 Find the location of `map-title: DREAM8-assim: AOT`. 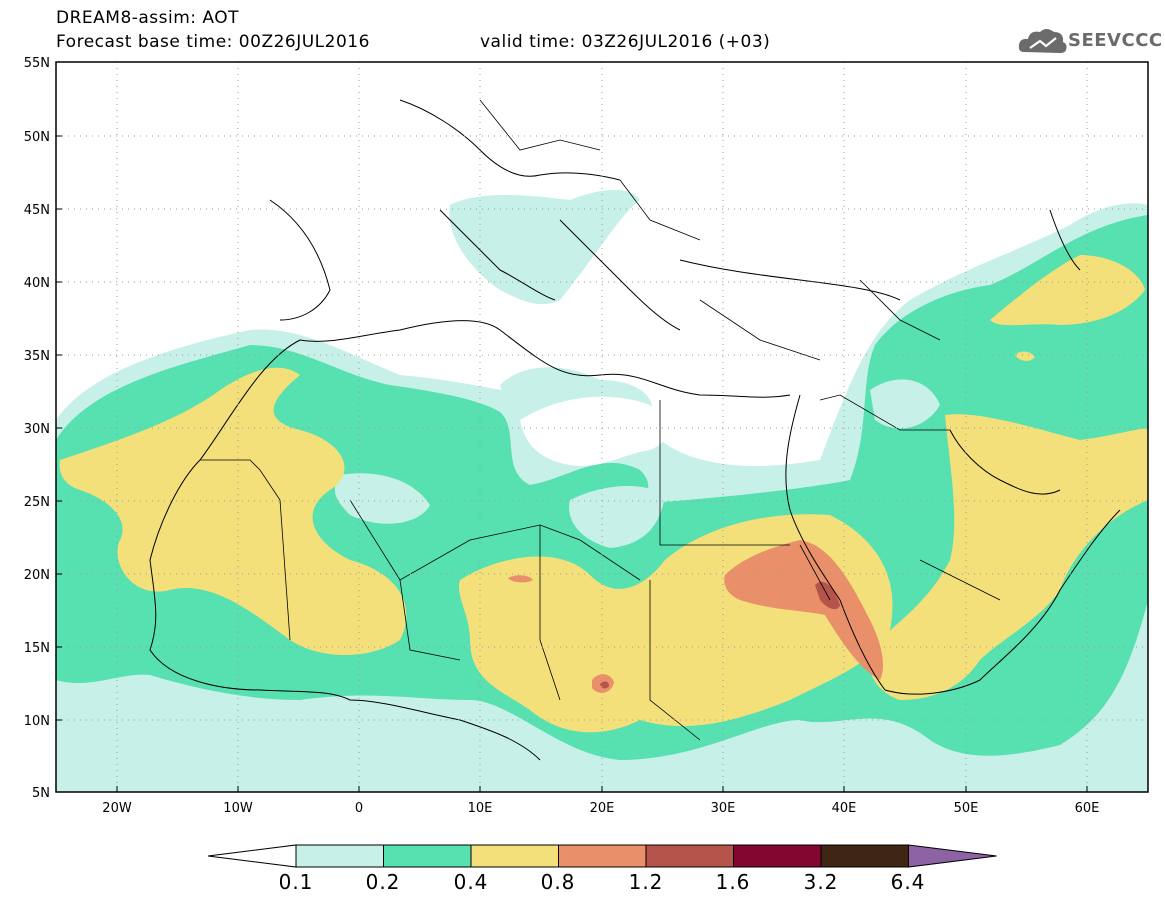

map-title: DREAM8-assim: AOT is located at coordinates (148, 18).